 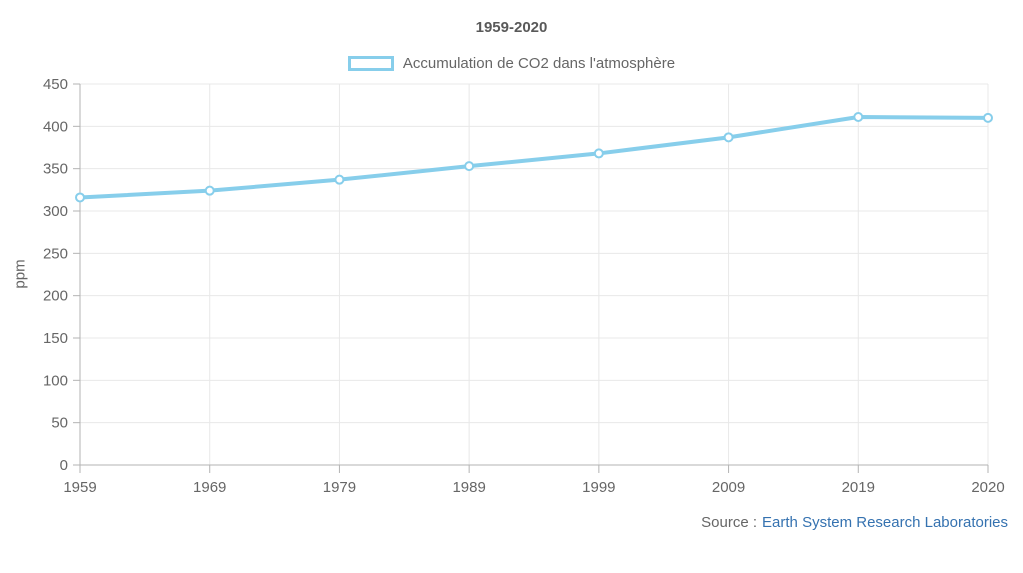 I want to click on y-tick-label: 300, so click(x=55, y=211).